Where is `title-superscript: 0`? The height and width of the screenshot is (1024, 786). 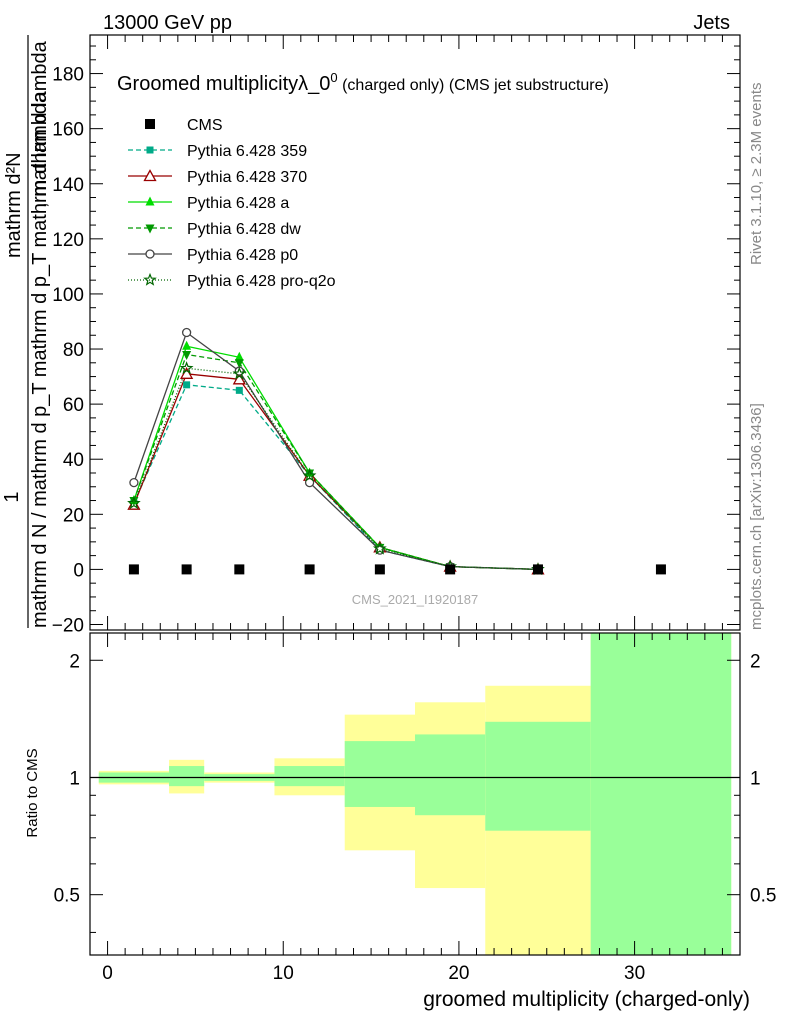
title-superscript: 0 is located at coordinates (333, 77).